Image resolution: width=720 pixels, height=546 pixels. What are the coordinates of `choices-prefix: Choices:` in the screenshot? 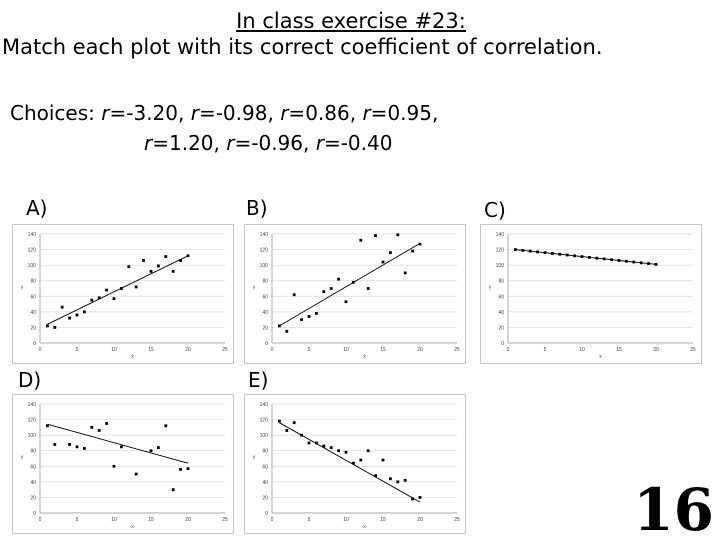 It's located at (56, 113).